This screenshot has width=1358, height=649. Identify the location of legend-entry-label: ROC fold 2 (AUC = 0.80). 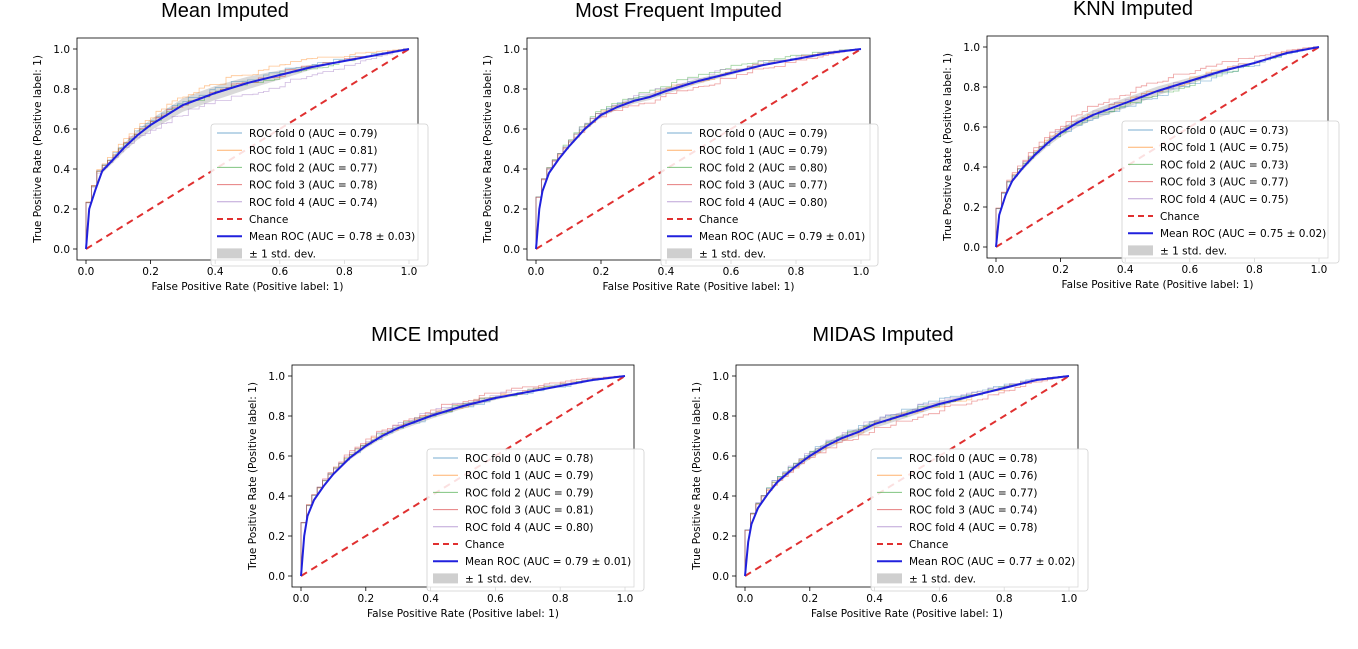
(763, 168).